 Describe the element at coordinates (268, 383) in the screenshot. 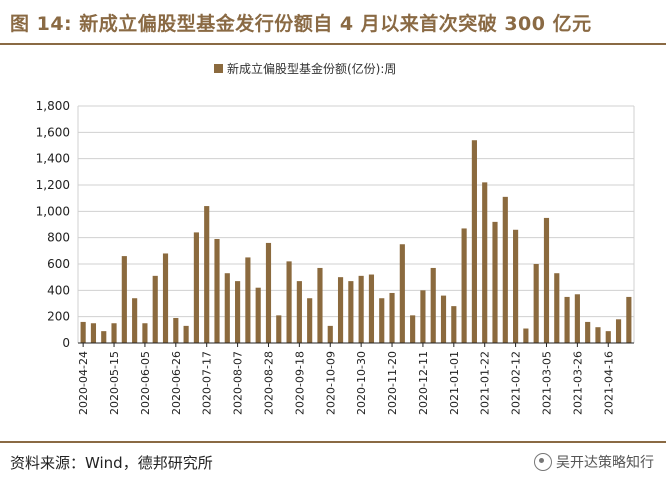

I see `x-tick-label: 2020-08-28` at that location.